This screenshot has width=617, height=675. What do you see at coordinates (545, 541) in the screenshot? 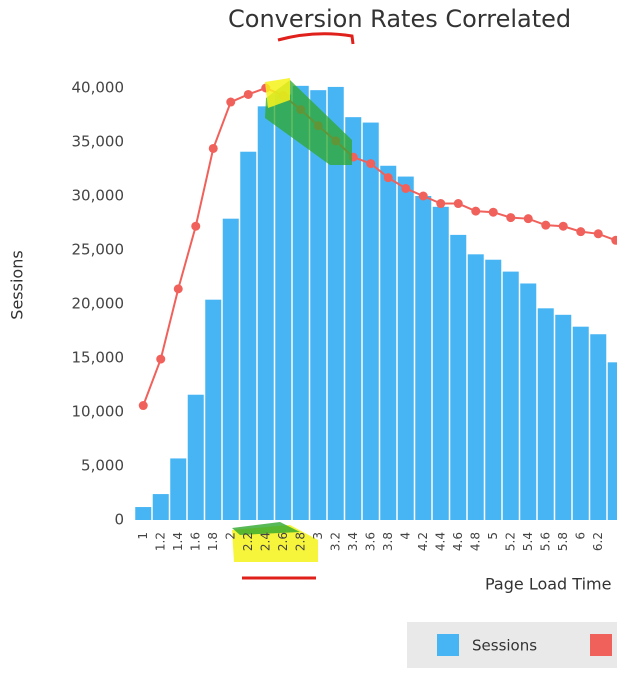
I see `x-tick-label: 5.6` at bounding box center [545, 541].